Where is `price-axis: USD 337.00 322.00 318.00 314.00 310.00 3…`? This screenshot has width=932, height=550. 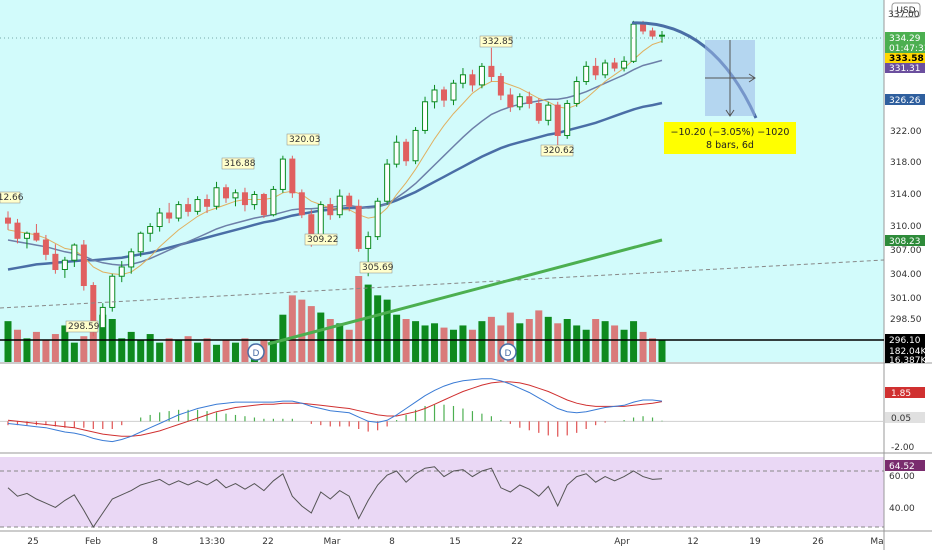 price-axis: USD 337.00 322.00 318.00 314.00 310.00 3… is located at coordinates (905, 163).